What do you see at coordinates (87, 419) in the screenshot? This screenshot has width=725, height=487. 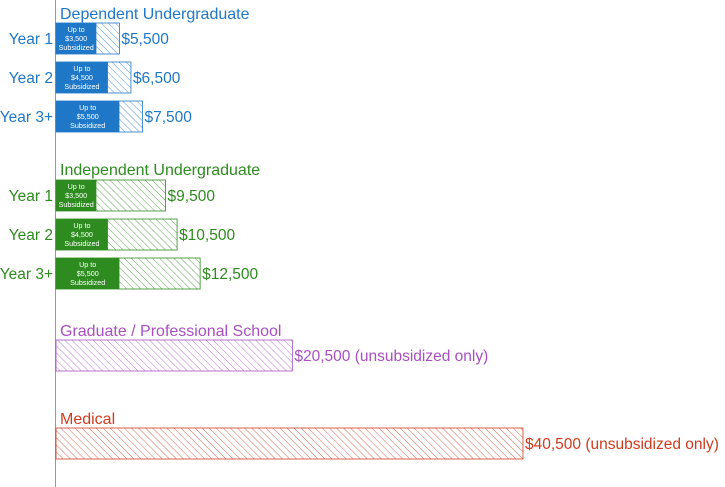 I see `group-title: Medical` at bounding box center [87, 419].